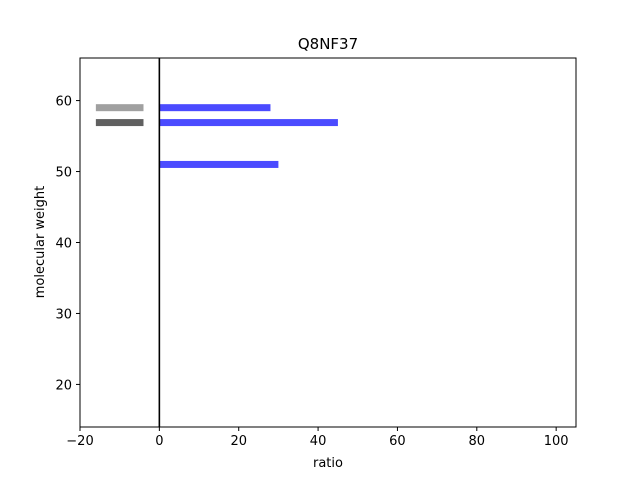  I want to click on x-tick-label-5: 80, so click(477, 441).